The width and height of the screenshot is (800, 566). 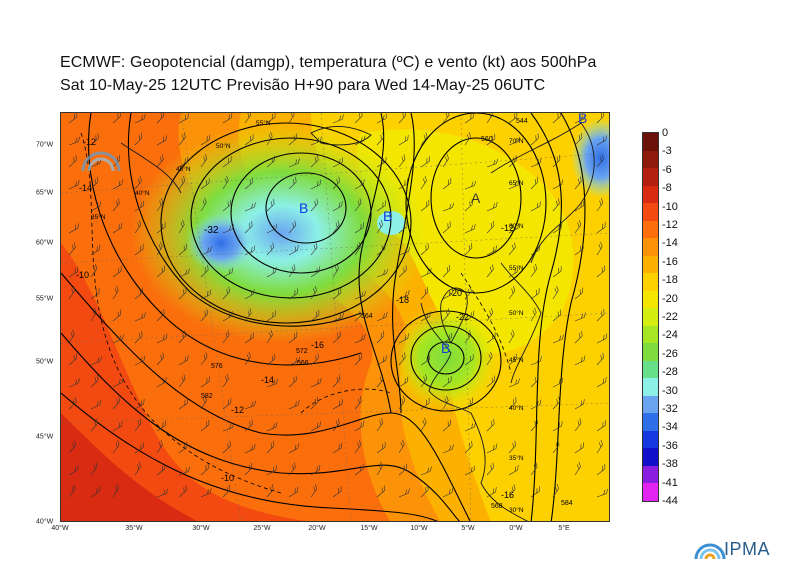 What do you see at coordinates (85, 188) in the screenshot?
I see `isotherm-label: -14` at bounding box center [85, 188].